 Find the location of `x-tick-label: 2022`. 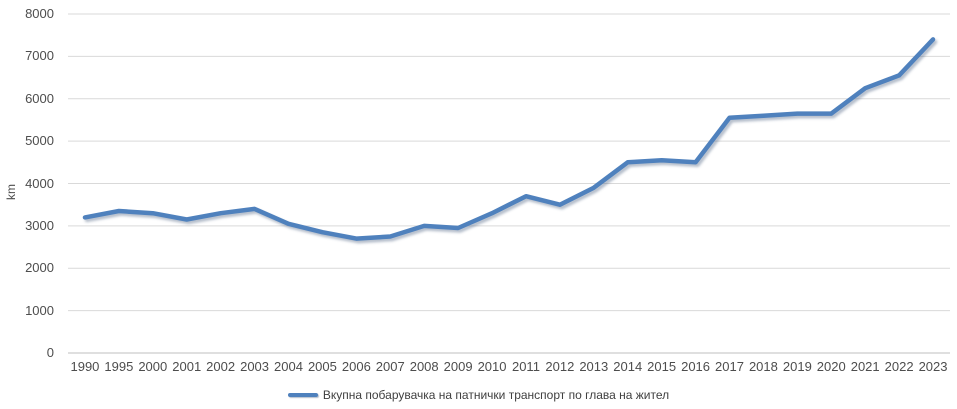

x-tick-label: 2022 is located at coordinates (899, 366).